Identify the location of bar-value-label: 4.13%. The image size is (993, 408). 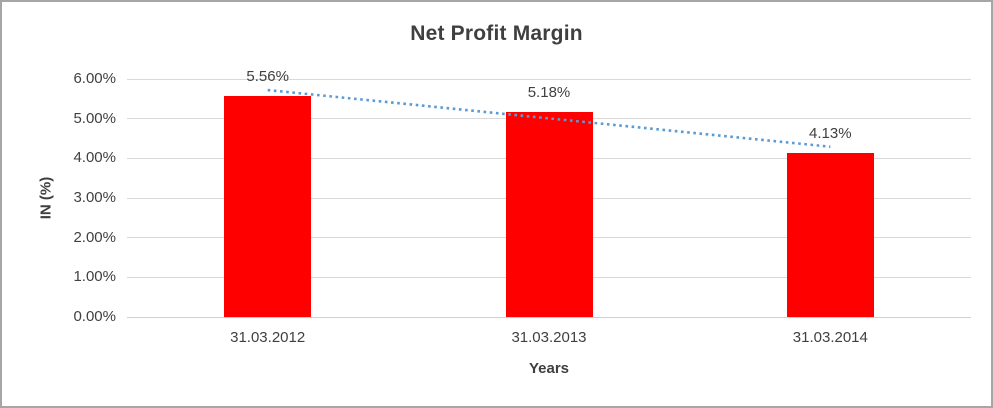
(830, 134).